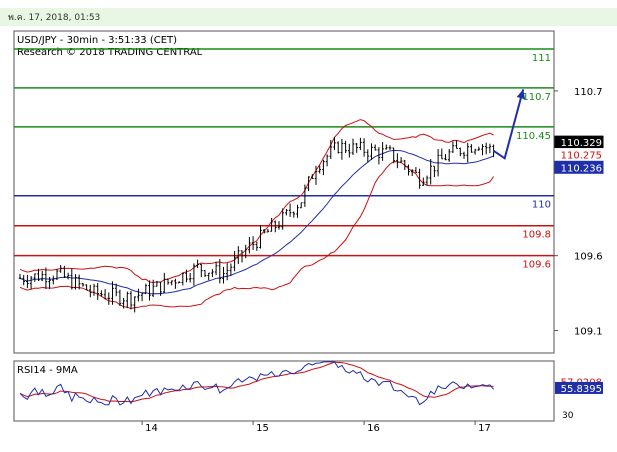 The width and height of the screenshot is (617, 452). Describe the element at coordinates (588, 257) in the screenshot. I see `y-tick-label: 109.6` at that location.